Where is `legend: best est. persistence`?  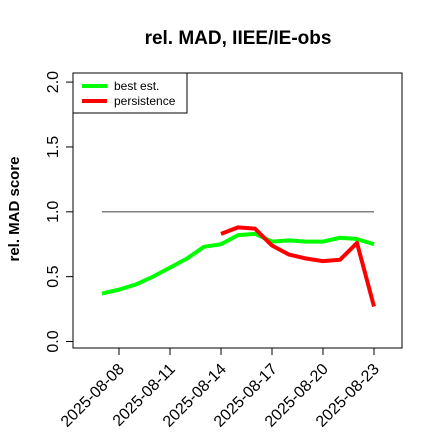 legend: best est. persistence is located at coordinates (130, 93).